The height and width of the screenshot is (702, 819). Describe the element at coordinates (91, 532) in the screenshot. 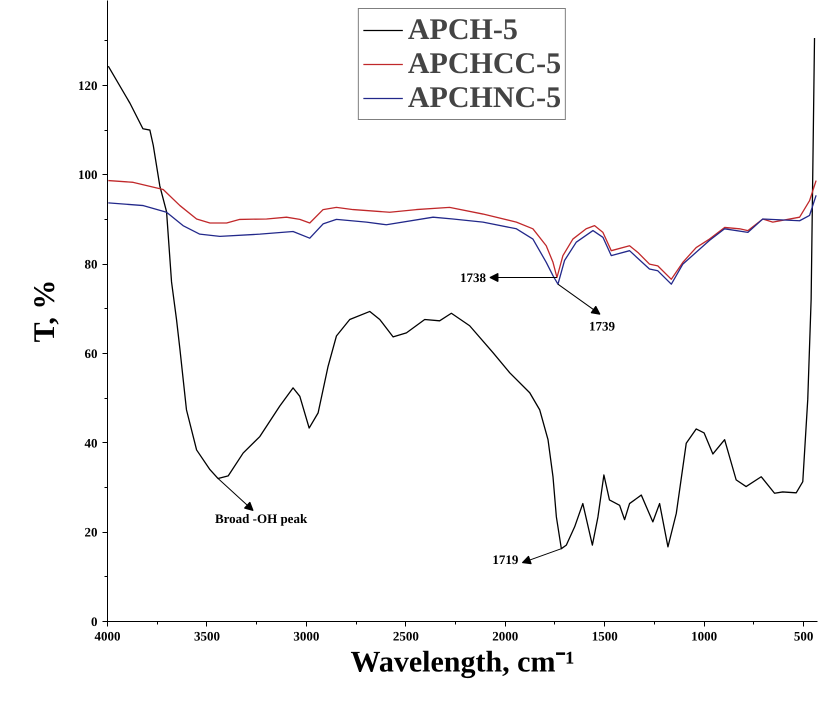

I see `y-tick-label: 20` at that location.